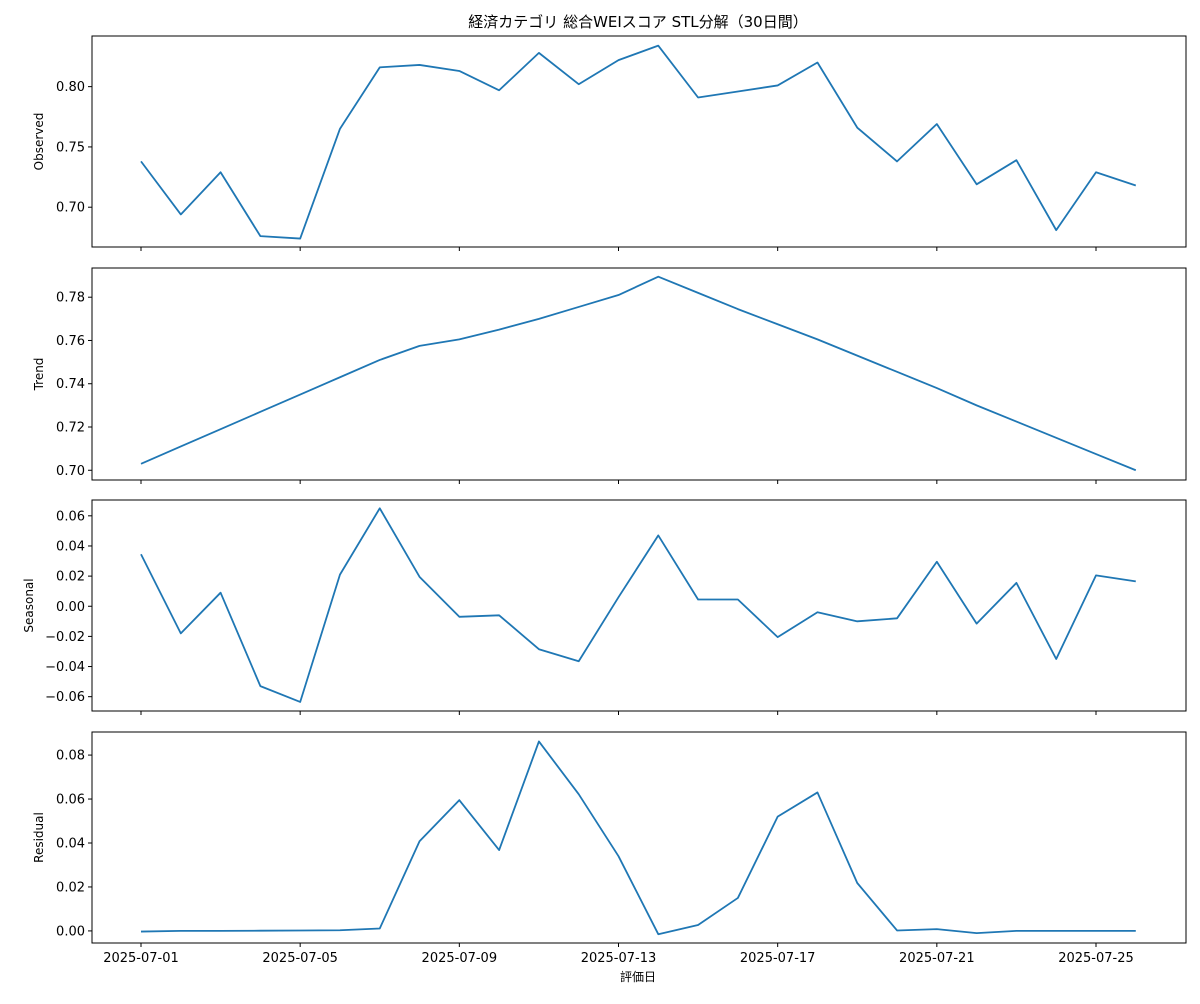 The height and width of the screenshot is (1004, 1200). I want to click on x-axis-label: 評価日, so click(638, 976).